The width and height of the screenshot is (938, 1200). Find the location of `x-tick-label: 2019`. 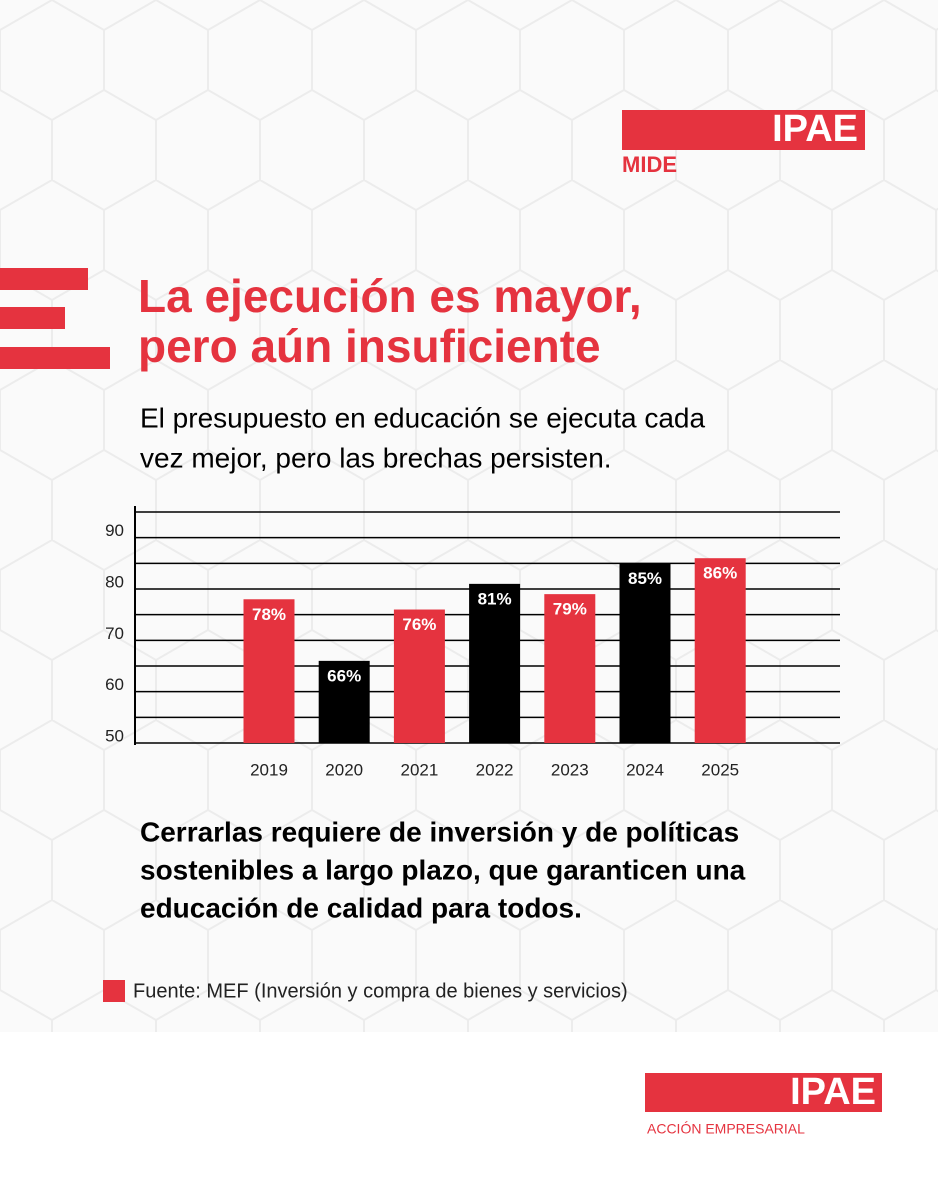

x-tick-label: 2019 is located at coordinates (269, 769).